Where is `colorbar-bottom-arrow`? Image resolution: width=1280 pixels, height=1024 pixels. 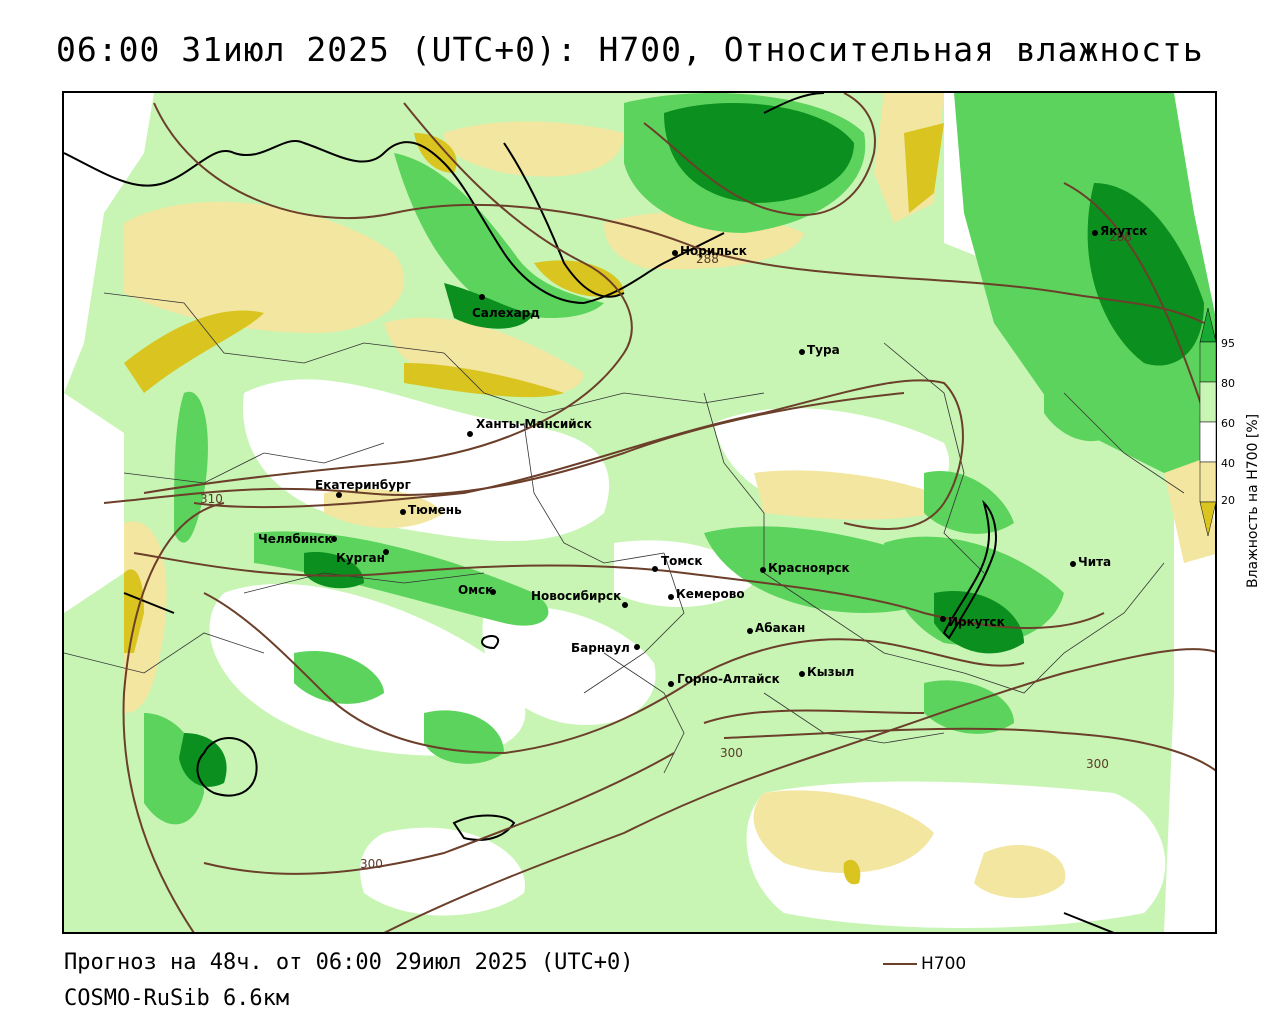
colorbar-bottom-arrow is located at coordinates (1208, 519).